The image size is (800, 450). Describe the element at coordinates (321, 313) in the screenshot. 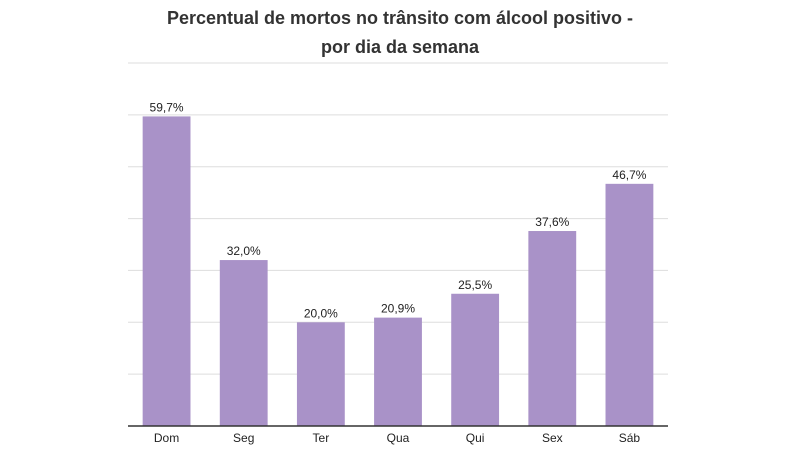

I see `value-label: 20,0%` at that location.